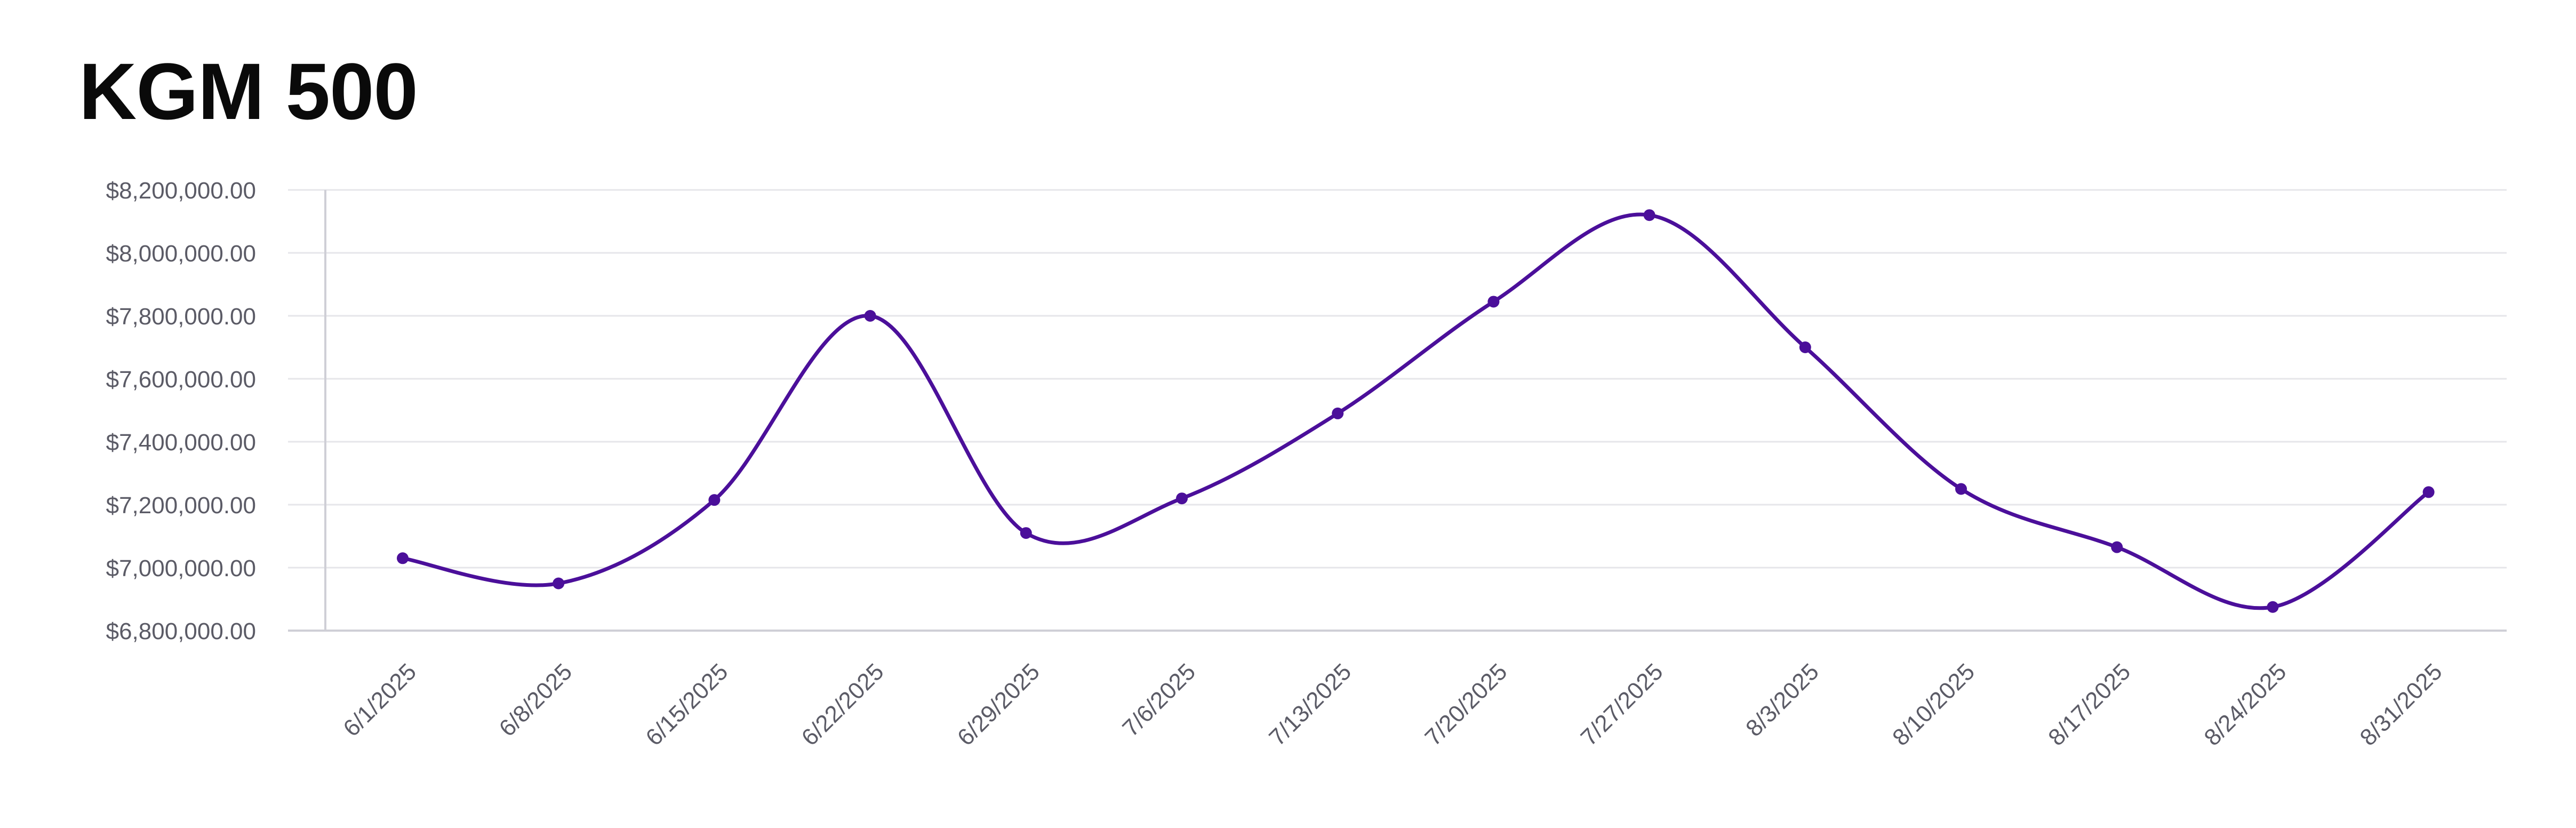 This screenshot has width=2576, height=828. Describe the element at coordinates (687, 705) in the screenshot. I see `x-tick-label: 6/15/2025` at that location.